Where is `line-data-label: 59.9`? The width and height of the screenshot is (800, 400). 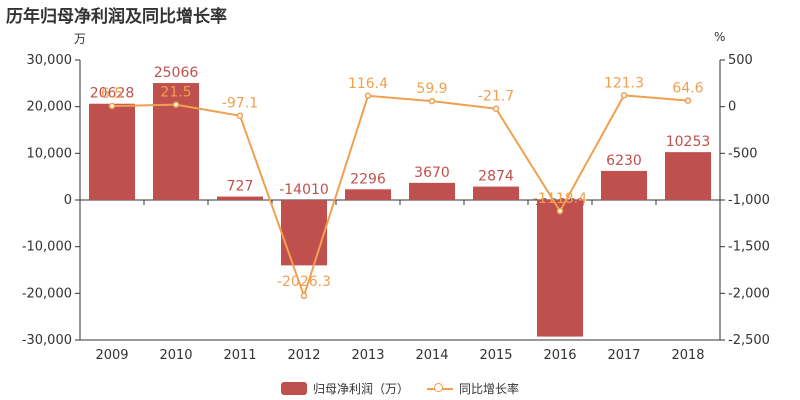
line-data-label: 59.9 is located at coordinates (431, 89).